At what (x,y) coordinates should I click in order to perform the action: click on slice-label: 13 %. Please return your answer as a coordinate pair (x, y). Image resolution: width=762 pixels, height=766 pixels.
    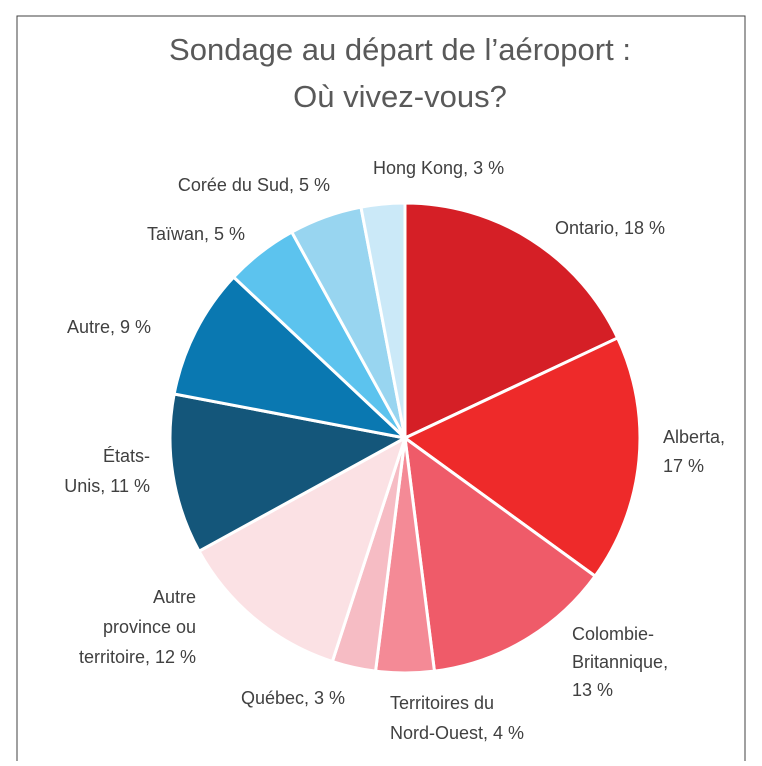
    Looking at the image, I should click on (592, 690).